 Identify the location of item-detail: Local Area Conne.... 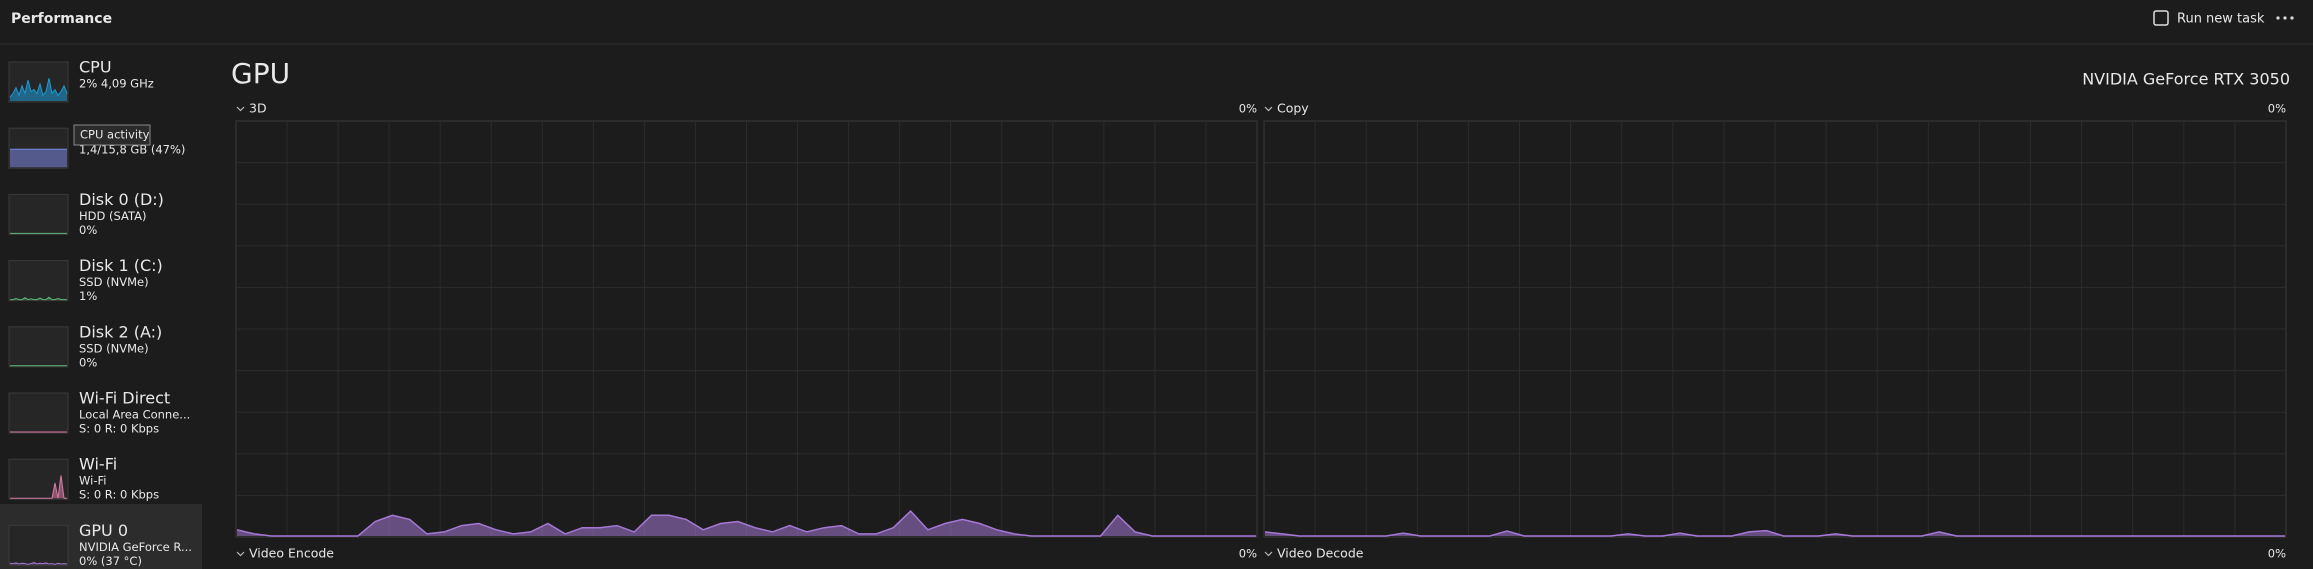
(134, 415).